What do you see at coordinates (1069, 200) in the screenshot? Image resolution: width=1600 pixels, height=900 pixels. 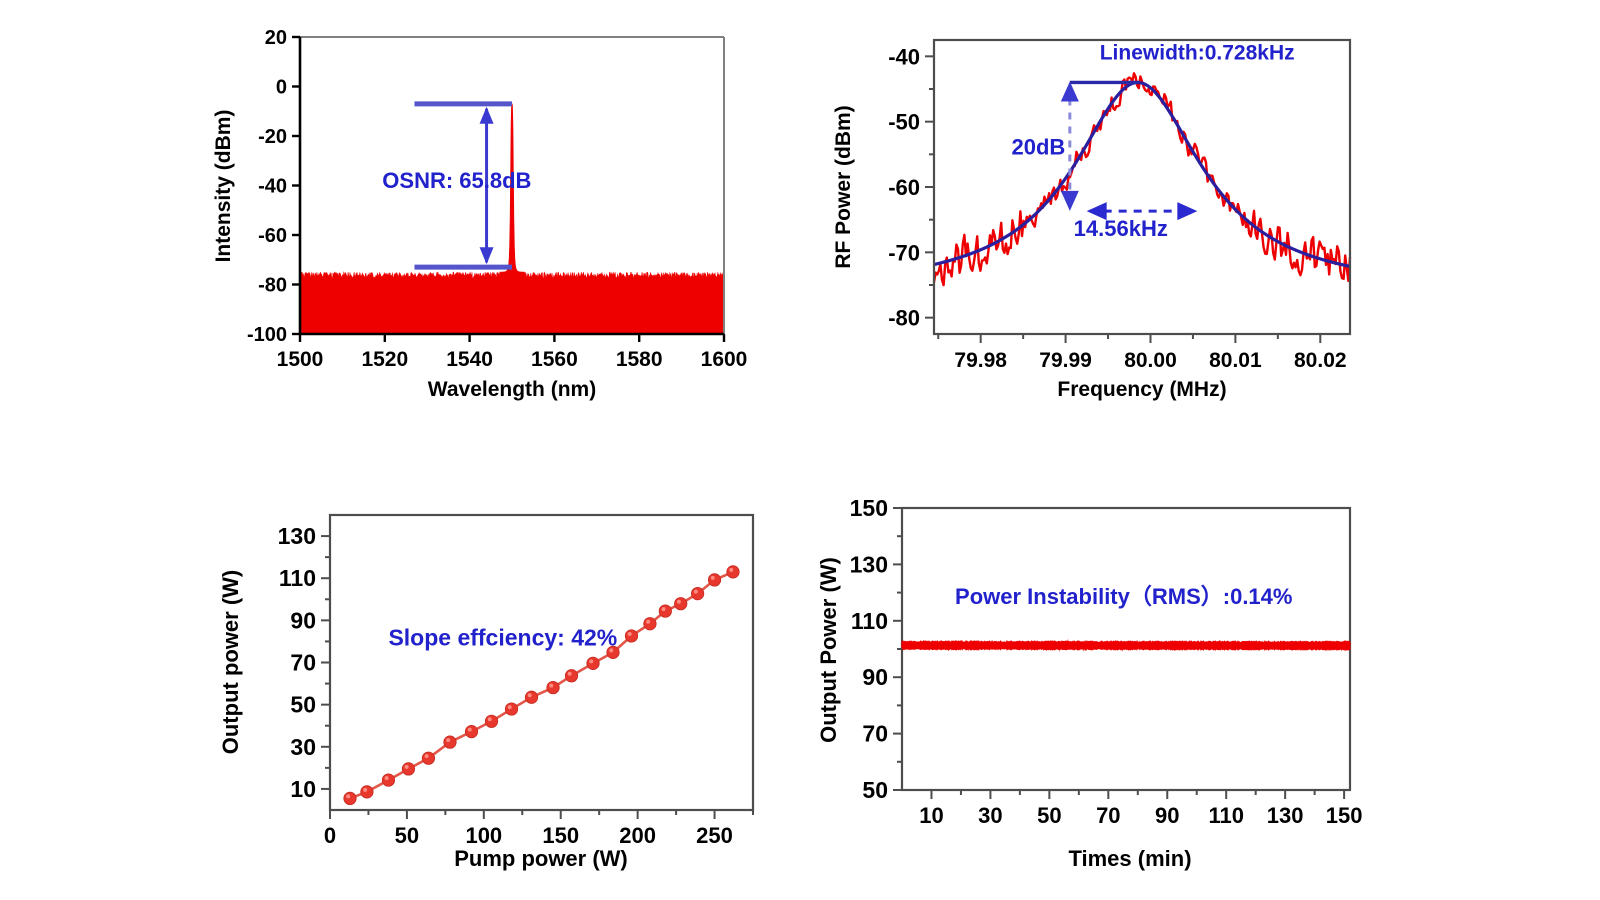 I see `twenty-db-arrow-head-down` at bounding box center [1069, 200].